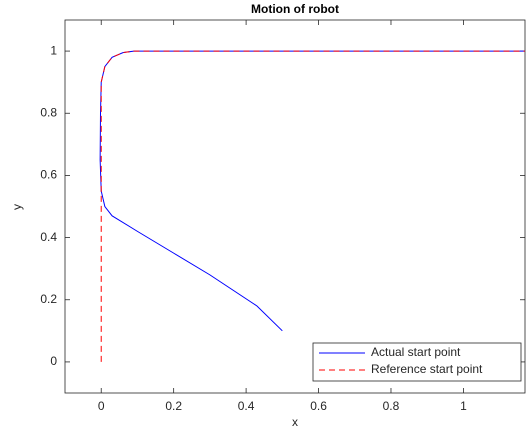  I want to click on y-tick-label: 0.8, so click(48, 112).